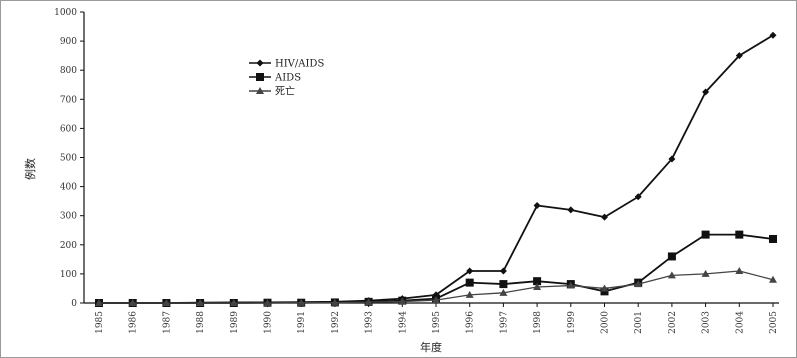 The image size is (797, 358). I want to click on y-tick-label: 1000, so click(65, 13).